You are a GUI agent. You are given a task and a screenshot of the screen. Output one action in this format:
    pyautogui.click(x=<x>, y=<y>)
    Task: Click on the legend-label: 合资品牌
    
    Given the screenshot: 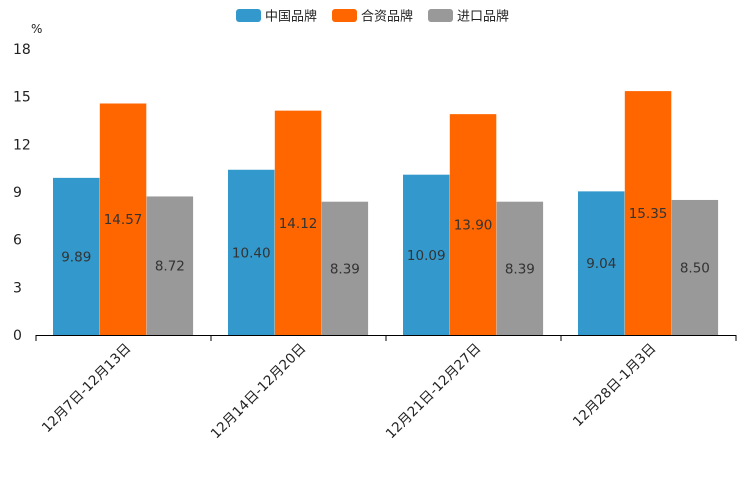 What is the action you would take?
    pyautogui.click(x=387, y=17)
    